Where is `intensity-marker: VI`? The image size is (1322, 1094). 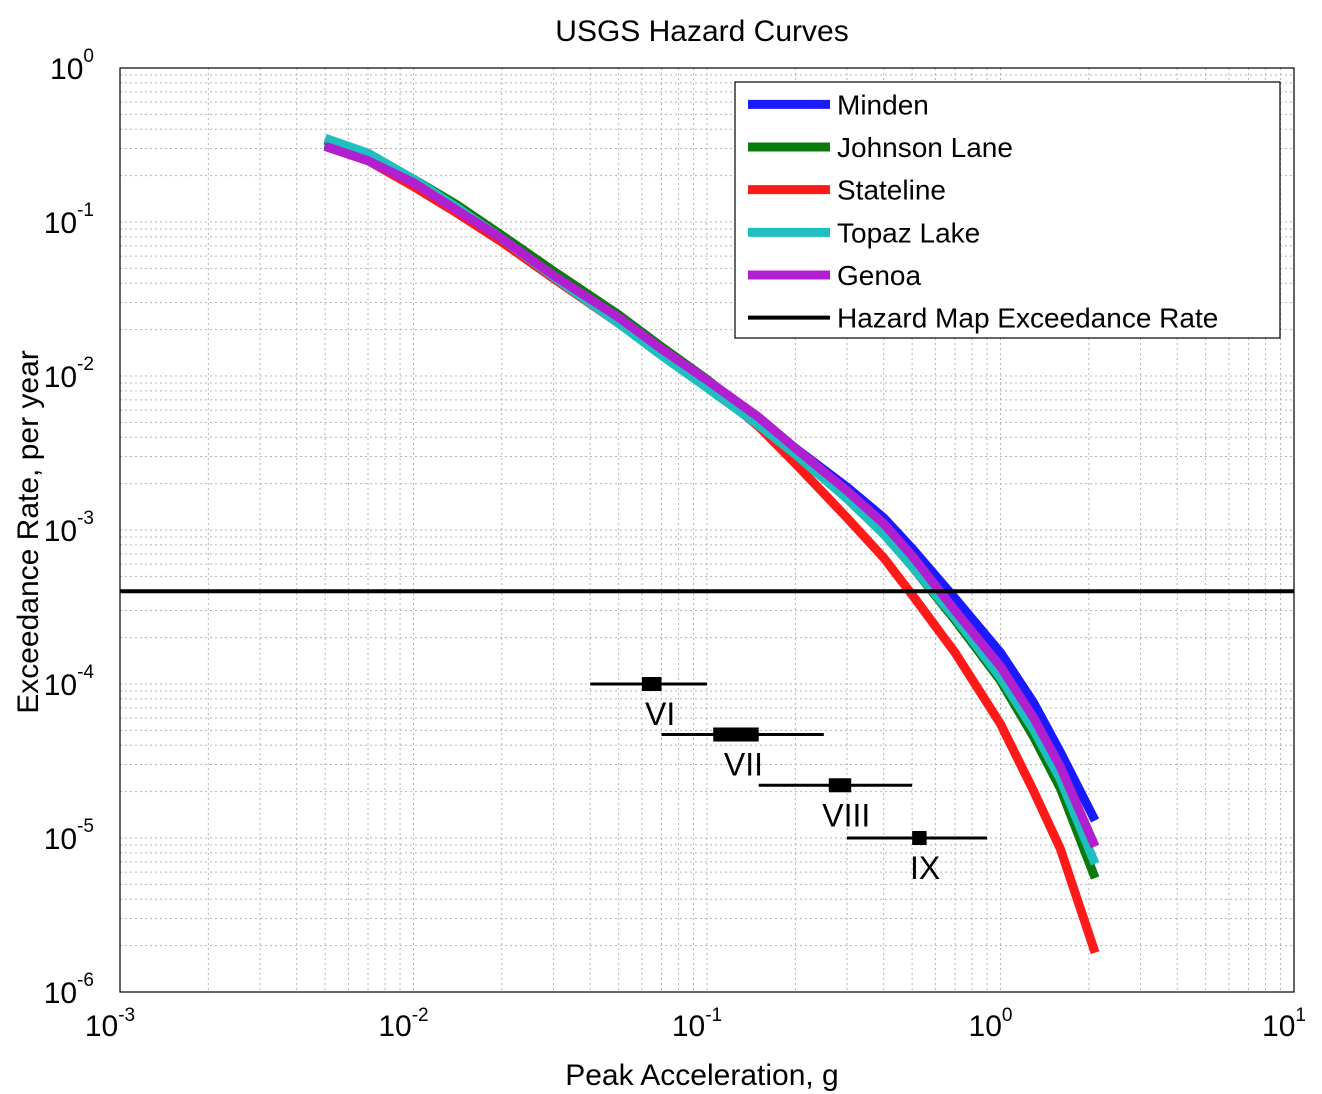 intensity-marker: VI is located at coordinates (648, 704).